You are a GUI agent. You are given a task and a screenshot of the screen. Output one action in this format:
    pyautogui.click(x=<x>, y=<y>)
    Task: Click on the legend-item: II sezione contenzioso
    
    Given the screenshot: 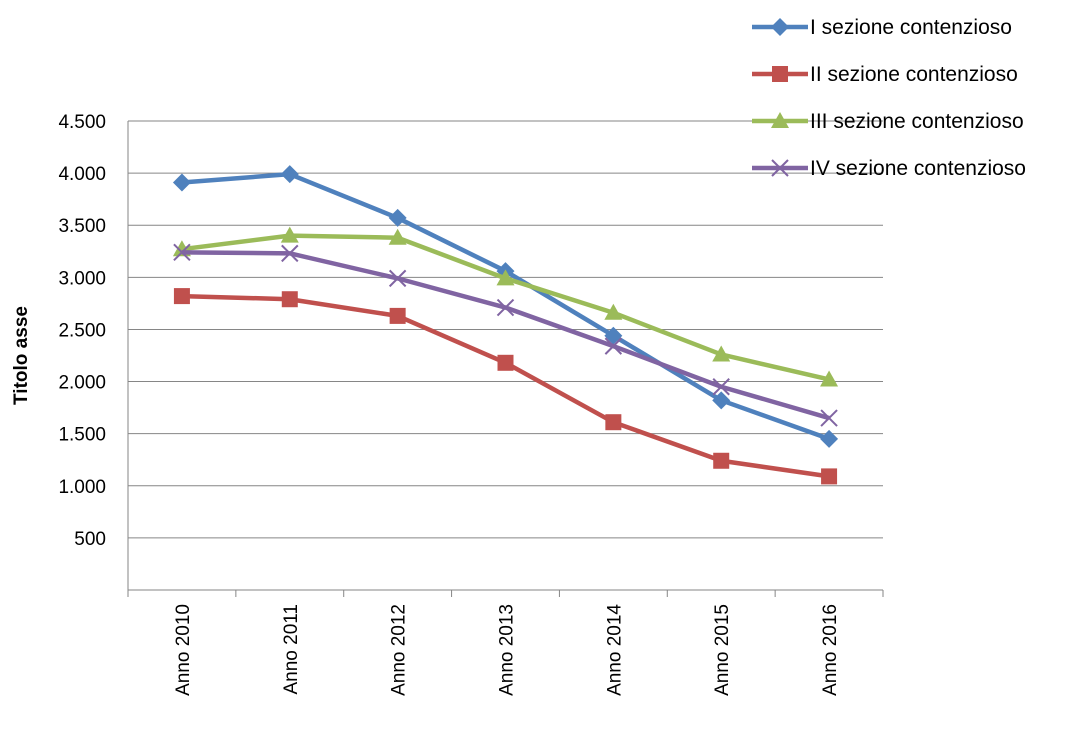 What is the action you would take?
    pyautogui.click(x=885, y=74)
    